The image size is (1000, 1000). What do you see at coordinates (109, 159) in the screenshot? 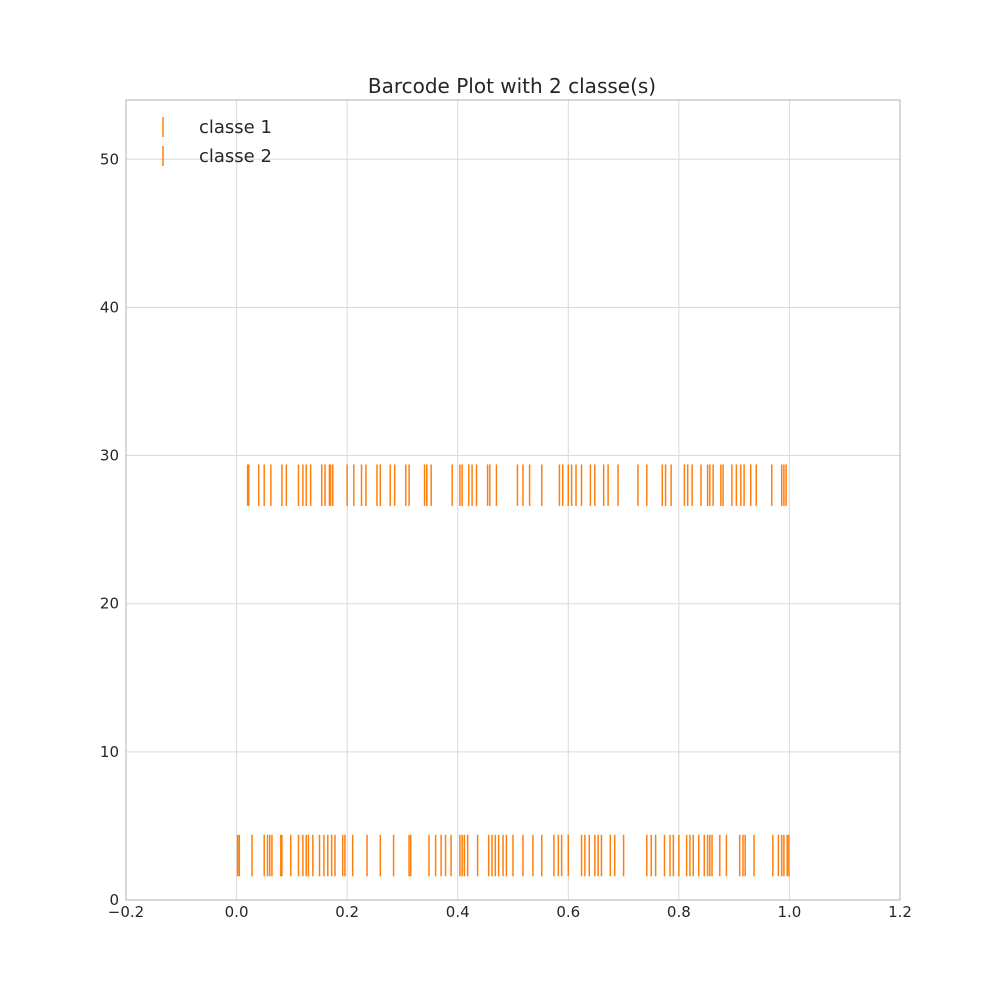
I see `y-tick-label: 50` at bounding box center [109, 159].